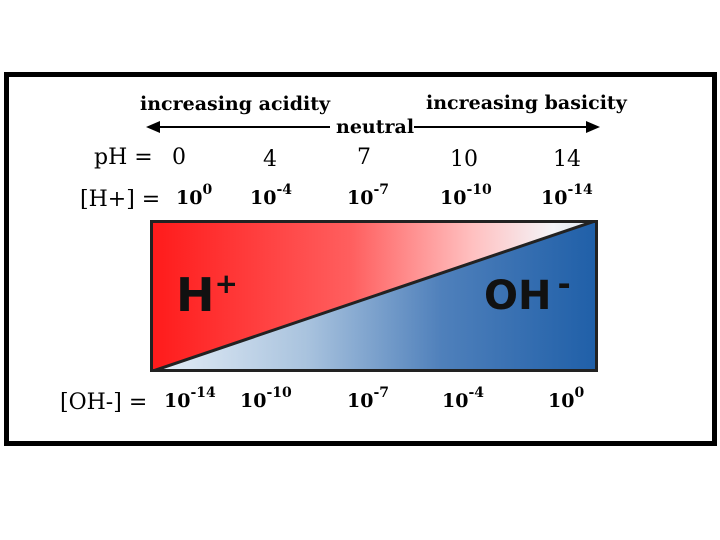  I want to click on ph-value: 0, so click(179, 157).